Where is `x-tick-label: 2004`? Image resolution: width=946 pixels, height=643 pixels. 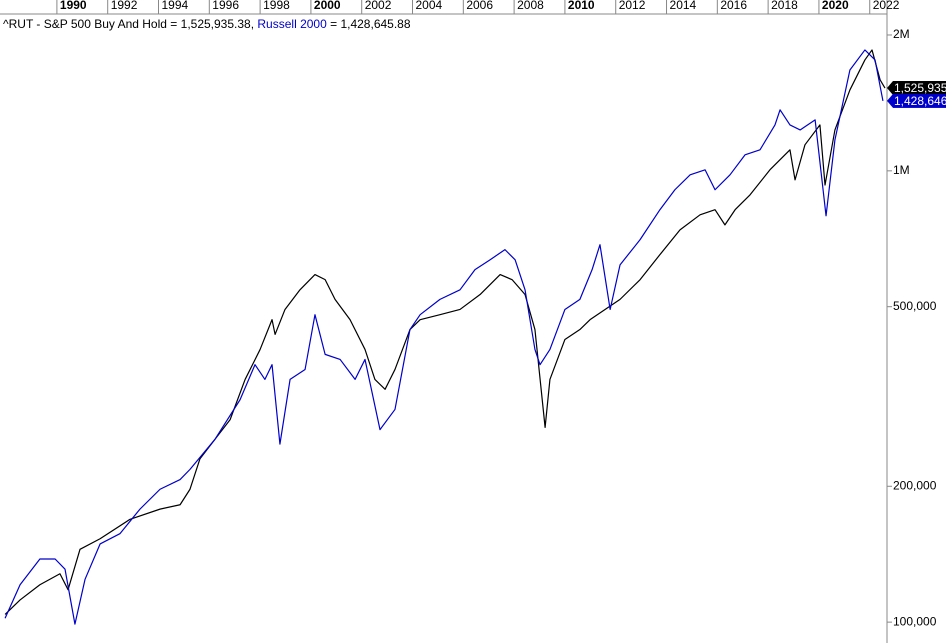 x-tick-label: 2004 is located at coordinates (429, 6).